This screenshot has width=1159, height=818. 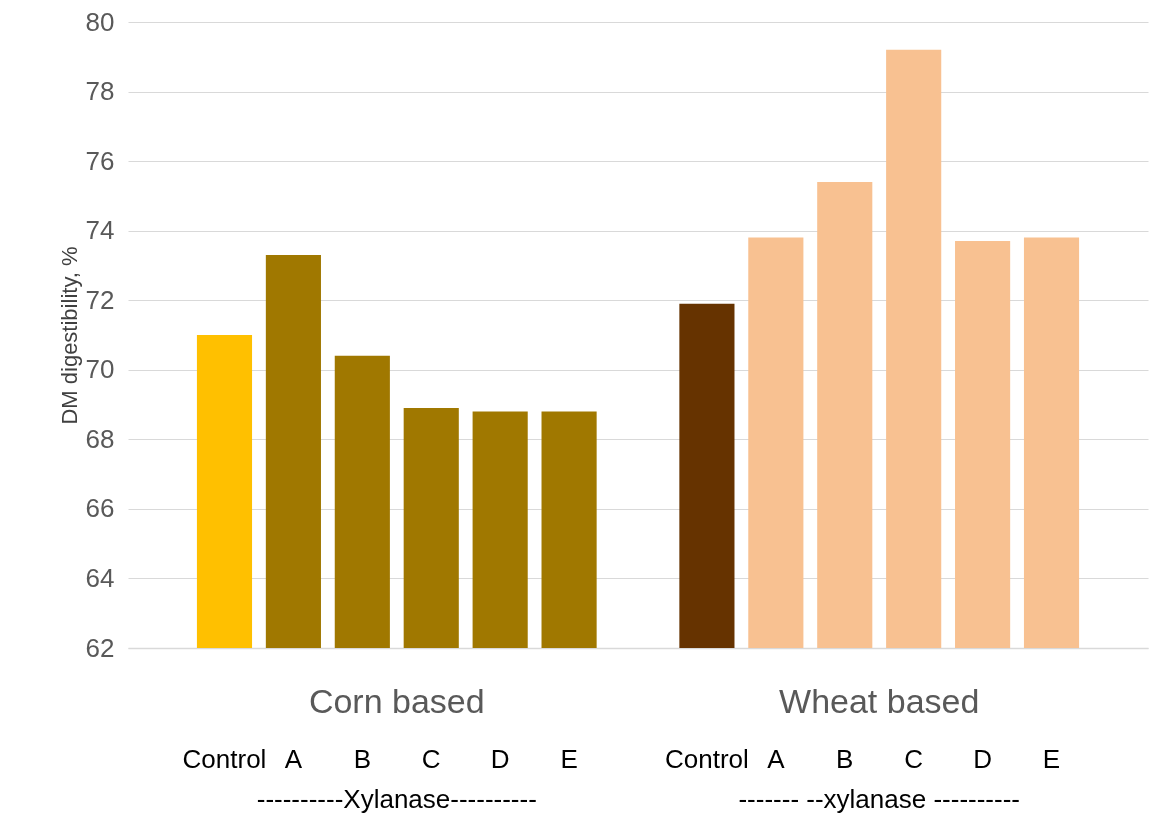 What do you see at coordinates (100, 160) in the screenshot?
I see `y-tick-label: 76` at bounding box center [100, 160].